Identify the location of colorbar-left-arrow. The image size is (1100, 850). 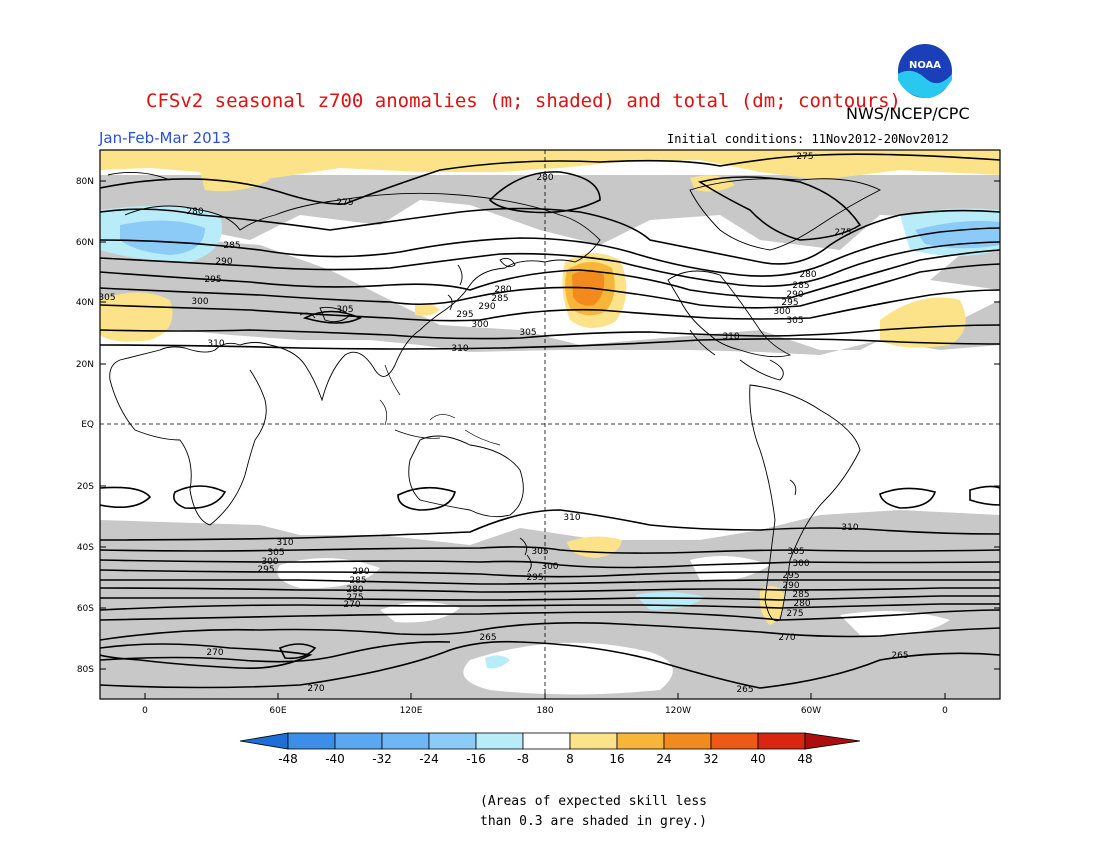
(264, 741).